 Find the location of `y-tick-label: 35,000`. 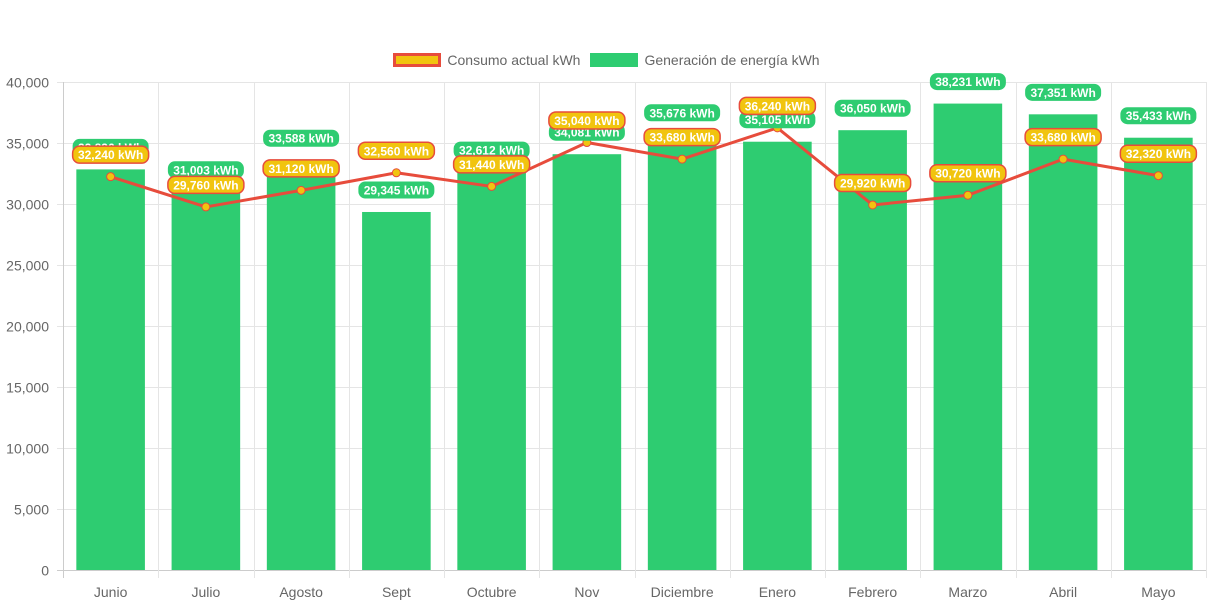

y-tick-label: 35,000 is located at coordinates (27, 144).